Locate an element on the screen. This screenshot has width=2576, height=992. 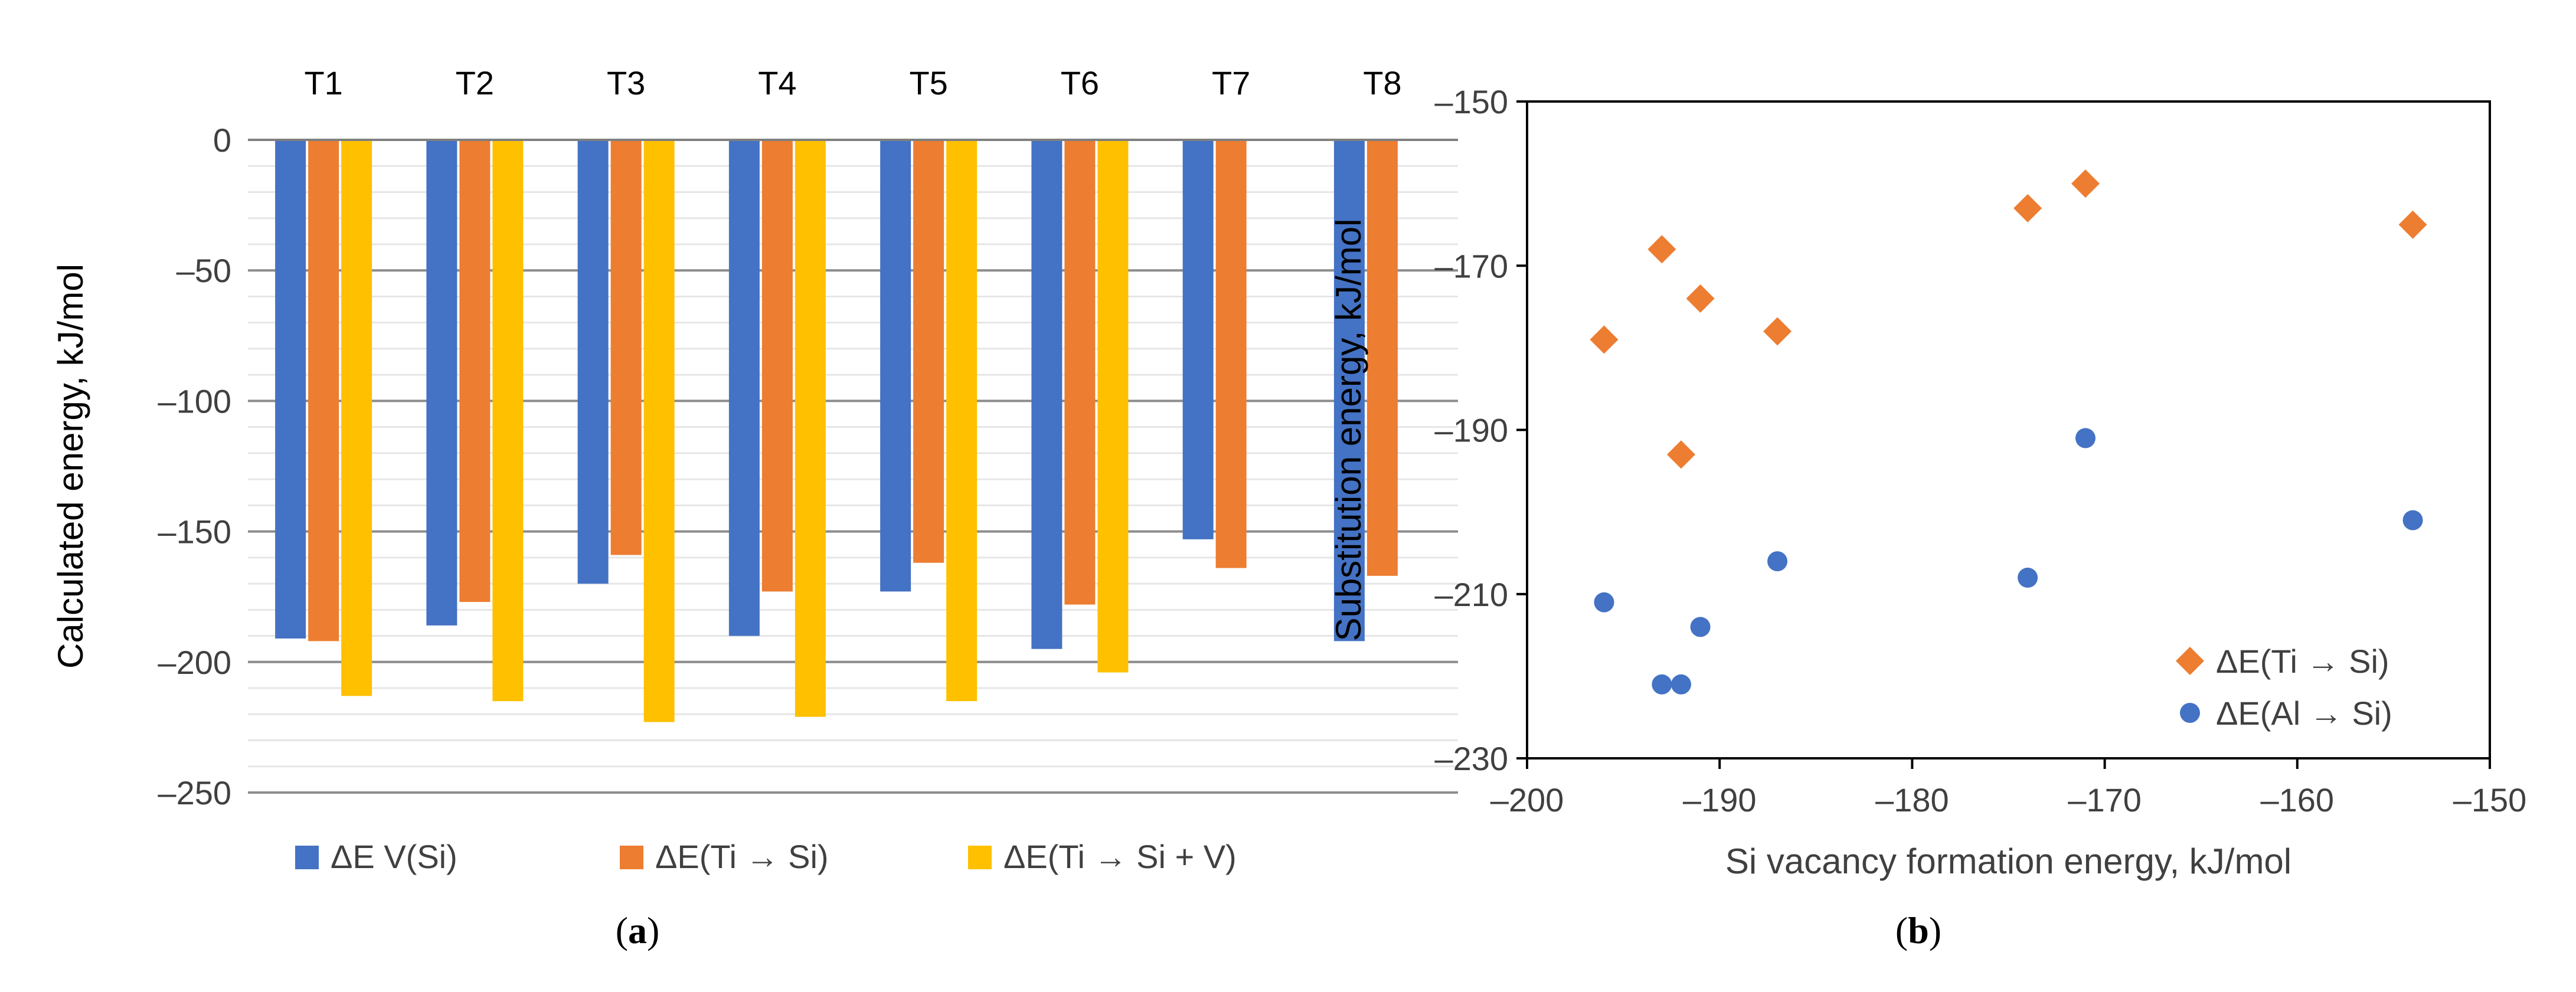
y-tick-label: –250 is located at coordinates (194, 792).